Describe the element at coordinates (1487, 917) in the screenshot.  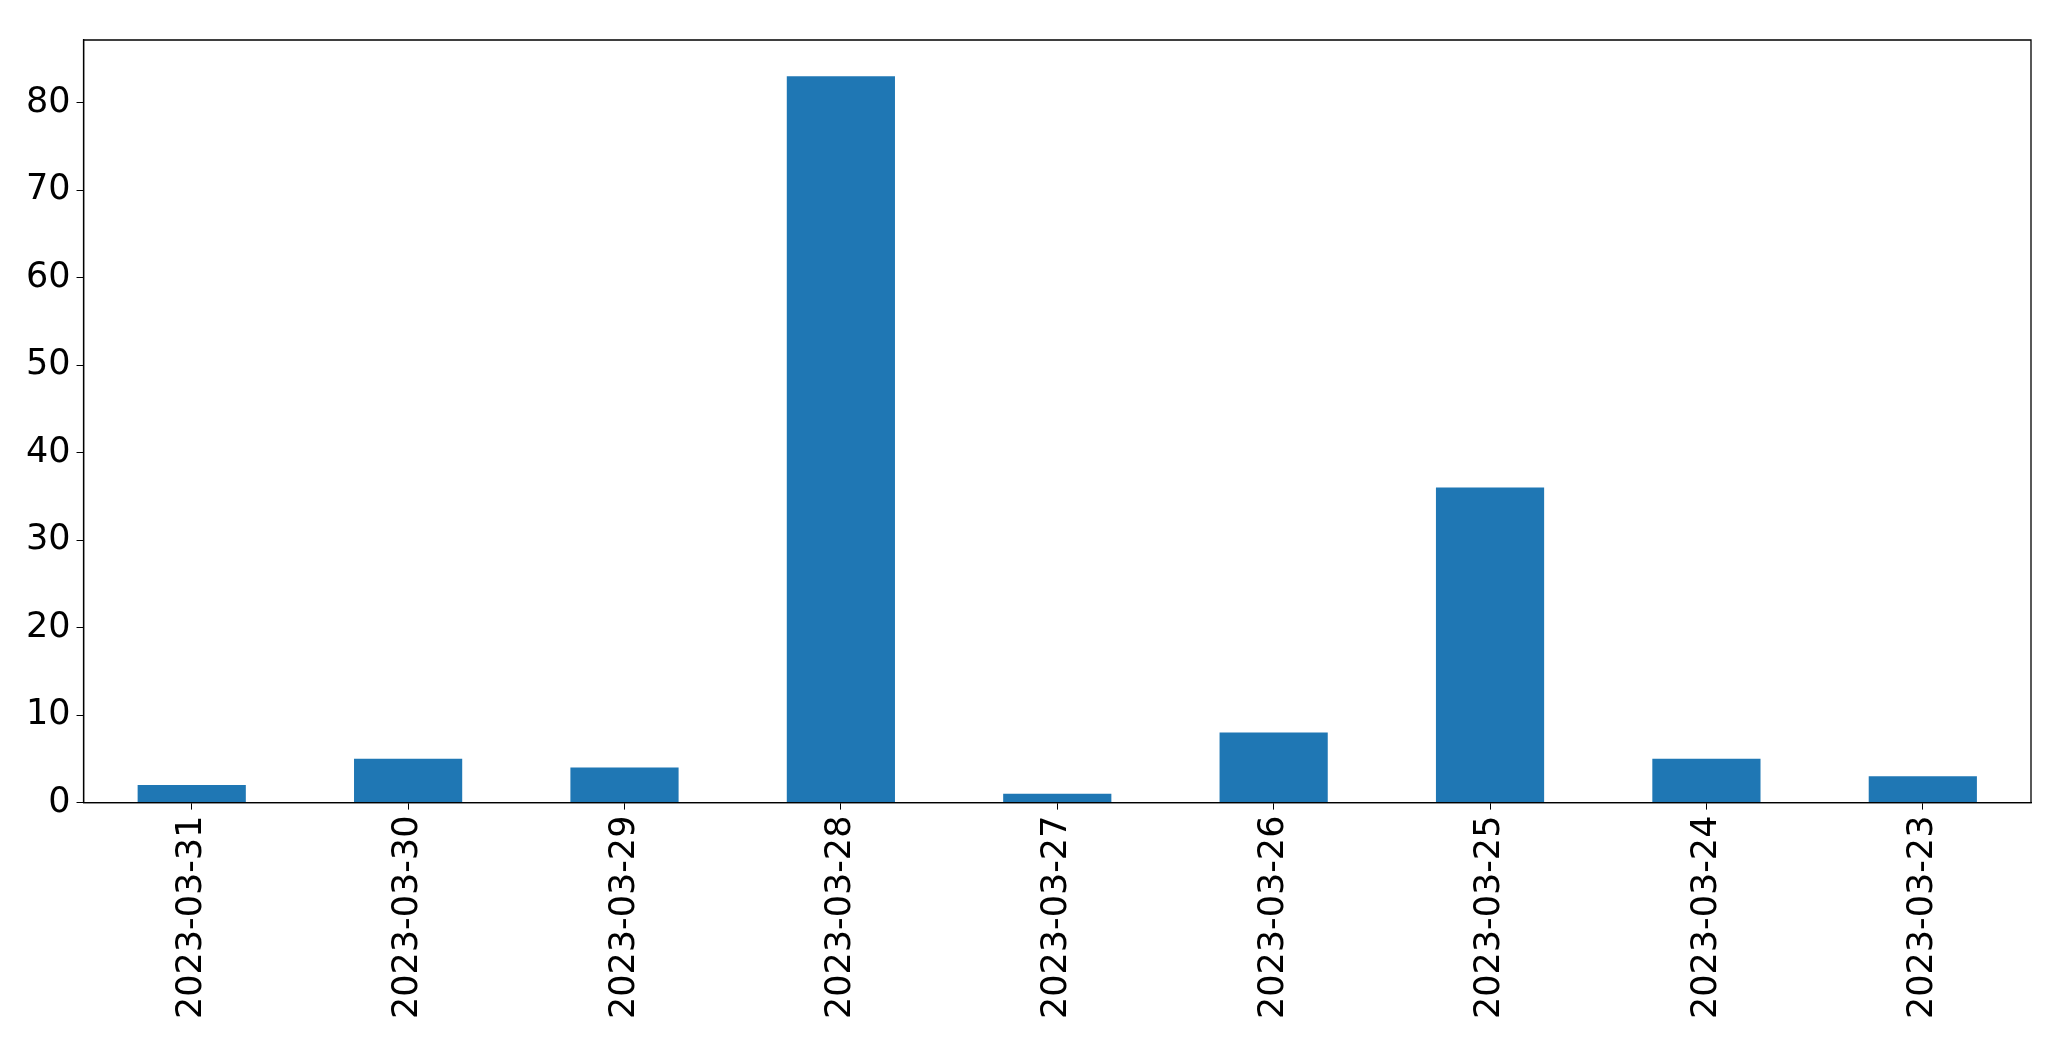
I see `x-tick-label: 2023-03-25` at that location.